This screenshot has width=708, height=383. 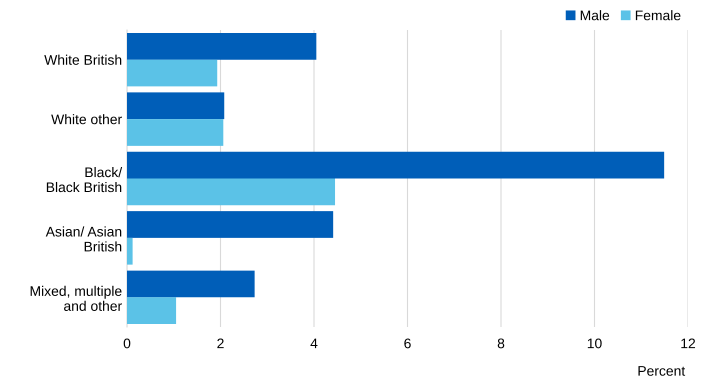 What do you see at coordinates (688, 343) in the screenshot?
I see `x-tick-label: 12` at bounding box center [688, 343].